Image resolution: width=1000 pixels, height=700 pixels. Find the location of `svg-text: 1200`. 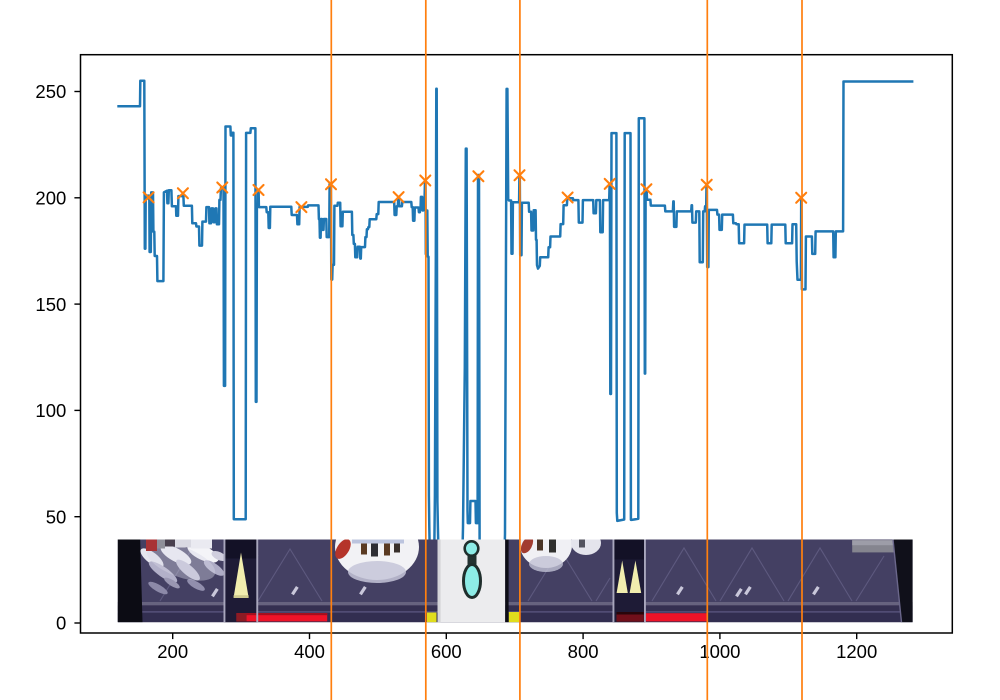

svg-text: 1200 is located at coordinates (856, 651).